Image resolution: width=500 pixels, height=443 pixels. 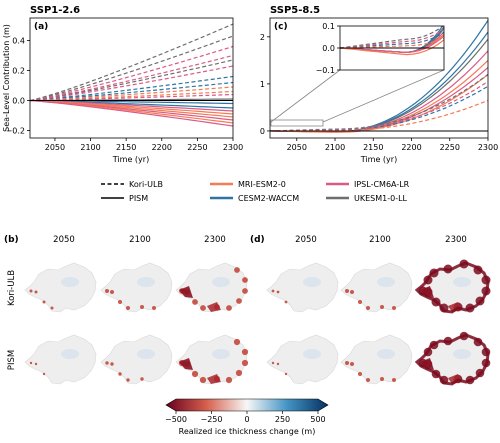 I want to click on panel-c-ytick-label: 1, so click(x=262, y=84).